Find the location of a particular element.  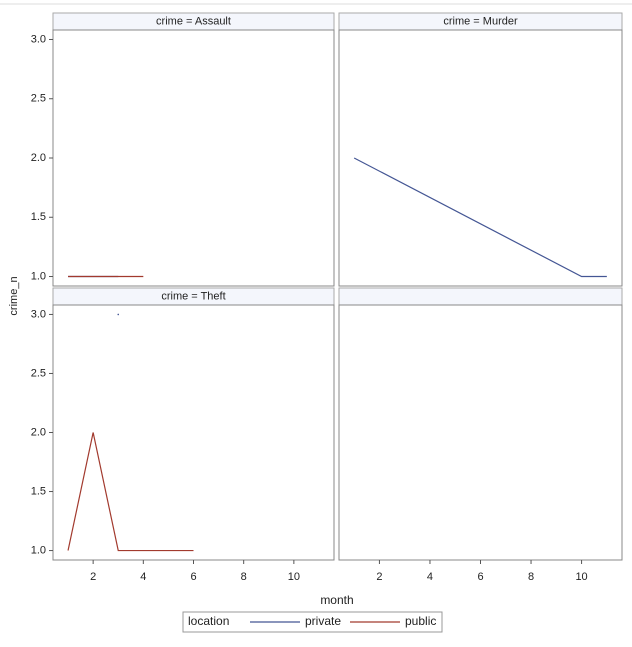

x-axis-label: month is located at coordinates (336, 600).